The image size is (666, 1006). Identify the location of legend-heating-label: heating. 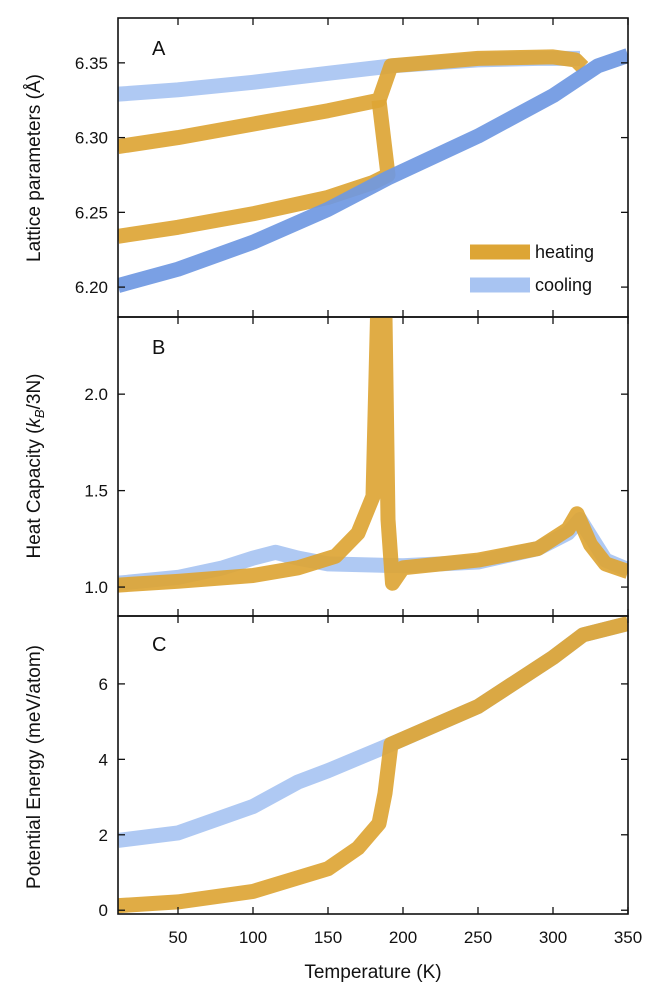
(564, 252).